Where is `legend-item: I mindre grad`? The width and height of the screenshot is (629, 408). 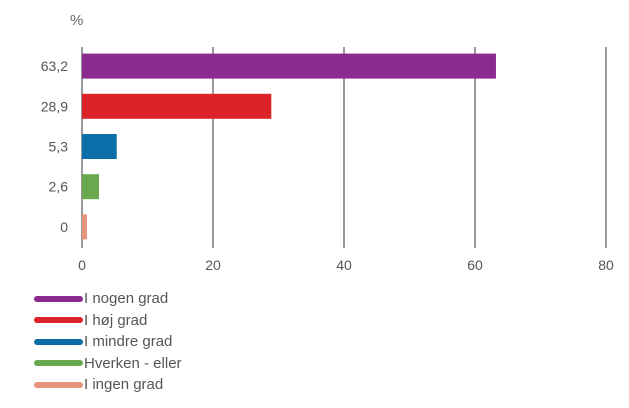
legend-item: I mindre grad is located at coordinates (108, 342).